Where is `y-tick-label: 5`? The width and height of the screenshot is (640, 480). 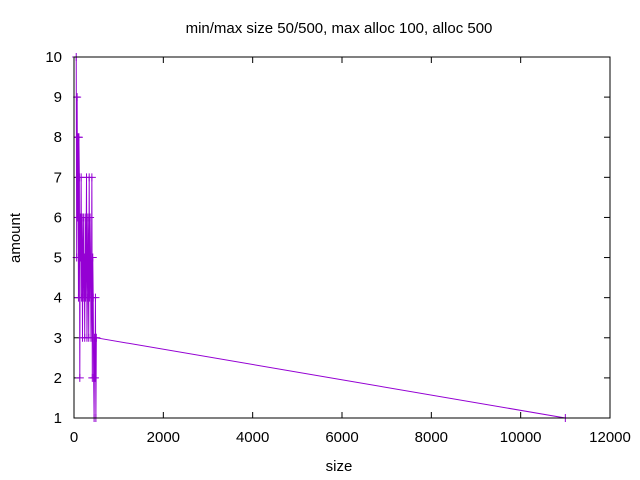
y-tick-label: 5 is located at coordinates (58, 258).